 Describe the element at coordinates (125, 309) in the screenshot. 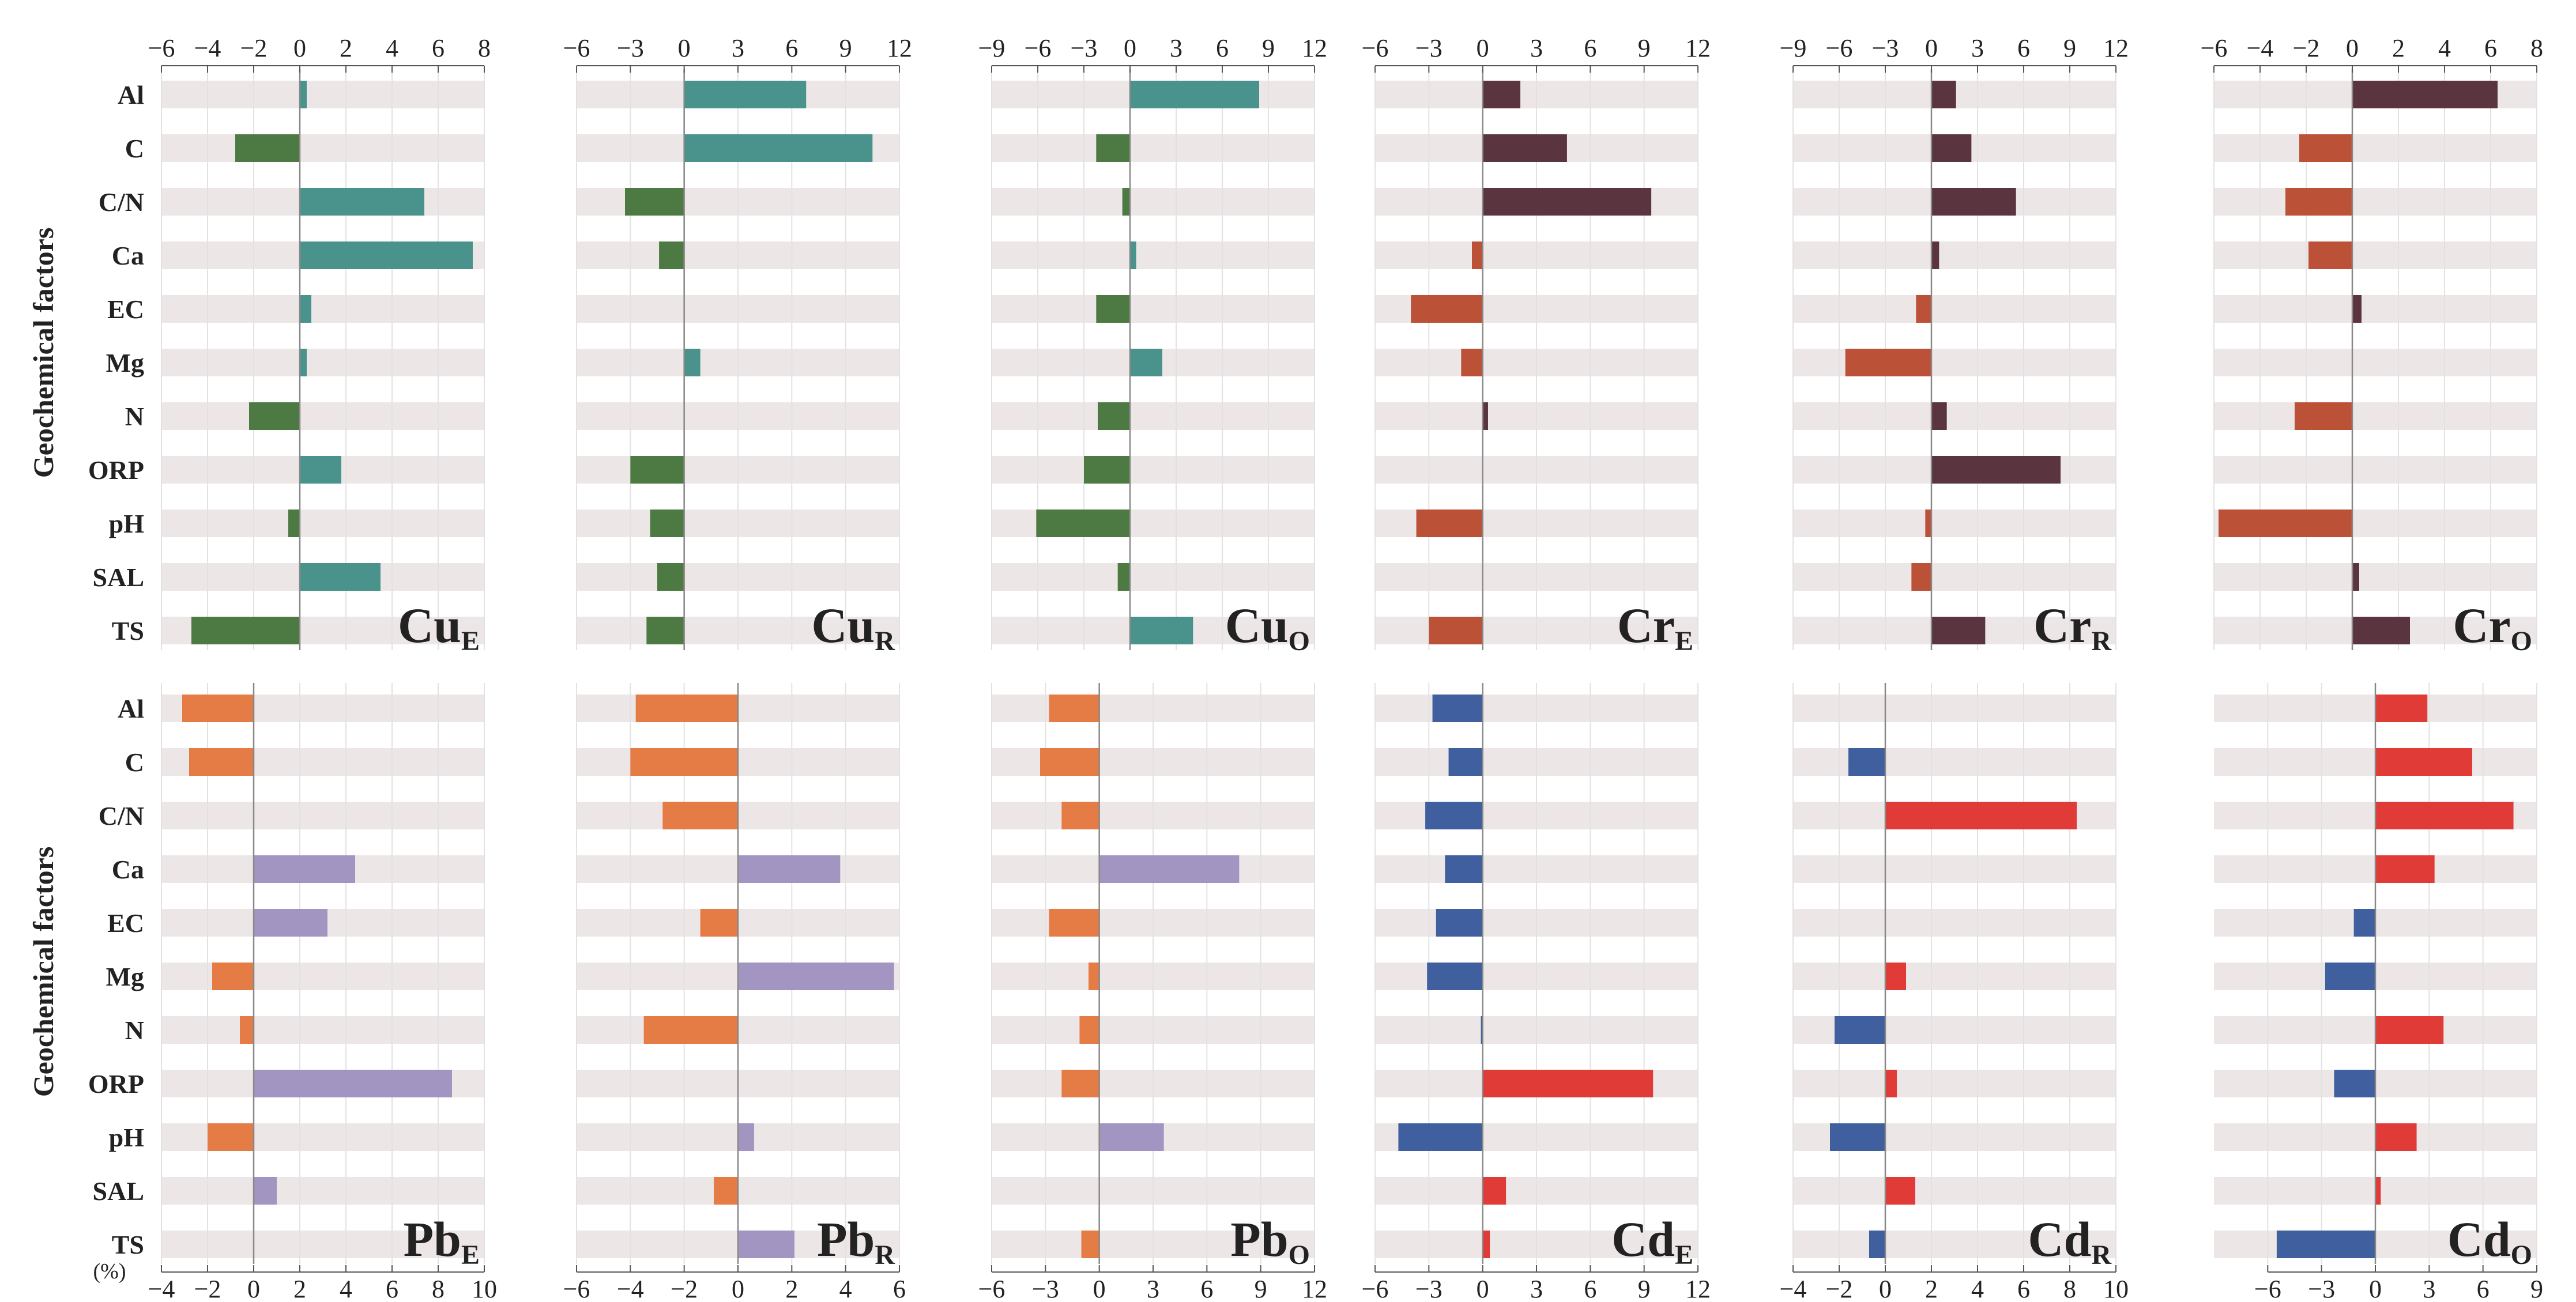

I see `category-label: EC` at that location.